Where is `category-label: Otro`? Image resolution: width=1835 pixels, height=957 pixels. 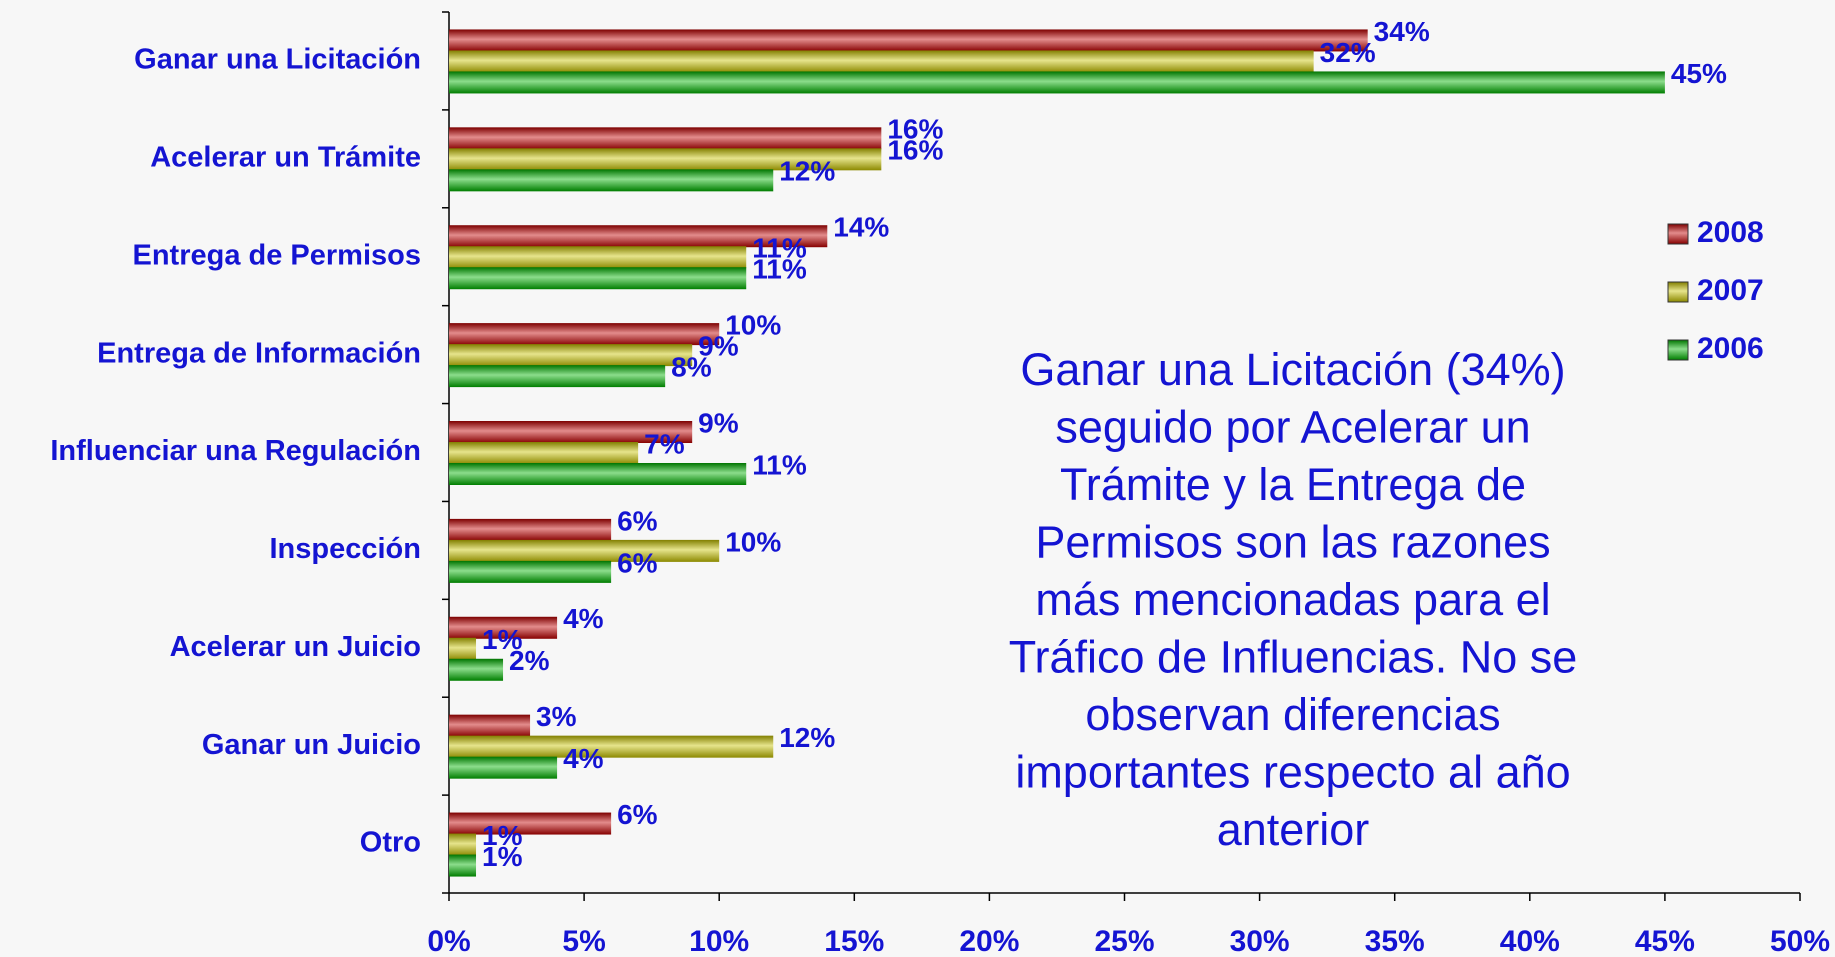 category-label: Otro is located at coordinates (390, 843).